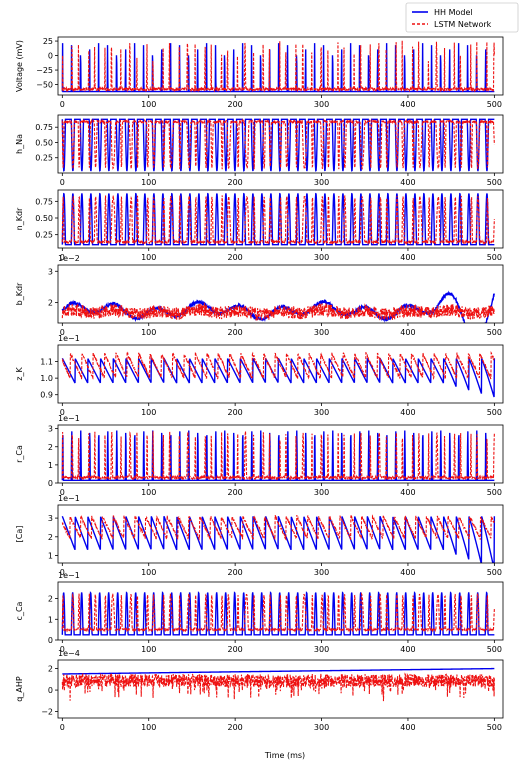  Describe the element at coordinates (463, 24) in the screenshot. I see `legend-lstm-label: LSTM Network` at that location.